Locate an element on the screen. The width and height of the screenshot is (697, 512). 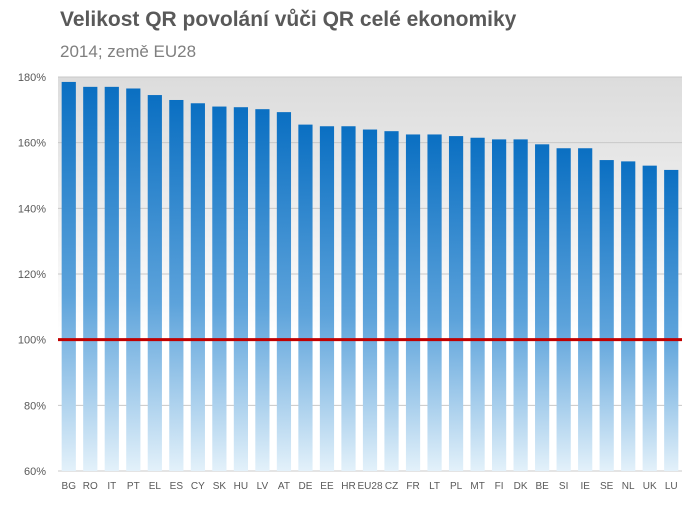
x-tick-label: FR is located at coordinates (412, 486).